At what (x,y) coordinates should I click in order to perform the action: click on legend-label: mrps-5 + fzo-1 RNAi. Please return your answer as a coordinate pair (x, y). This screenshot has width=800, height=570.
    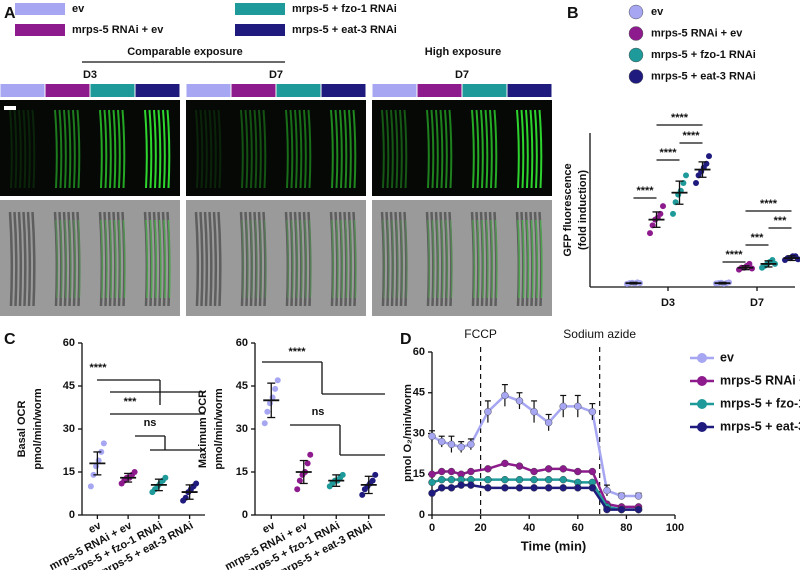
    Looking at the image, I should click on (703, 55).